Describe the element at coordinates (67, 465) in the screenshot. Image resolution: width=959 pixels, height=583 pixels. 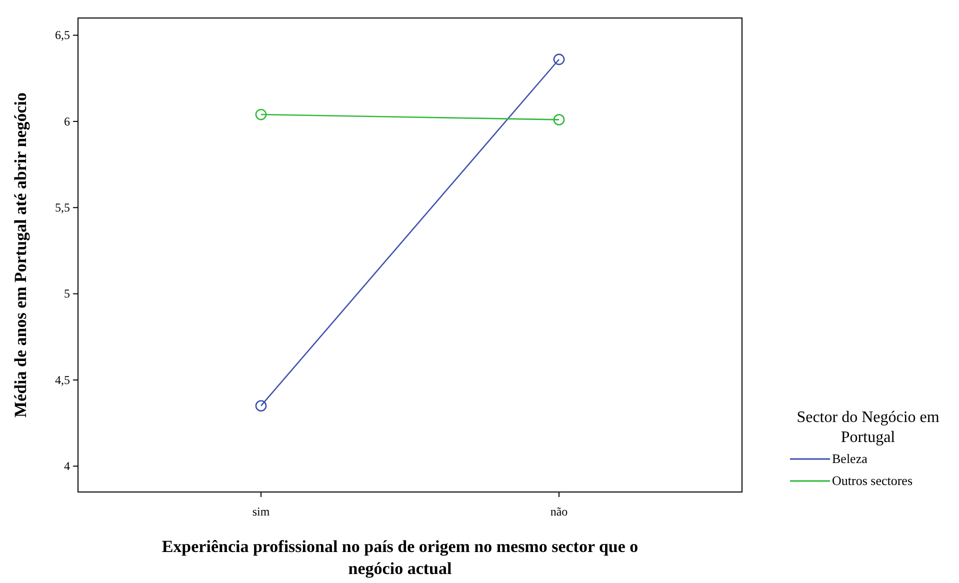
I see `y-tick-label: 4` at that location.